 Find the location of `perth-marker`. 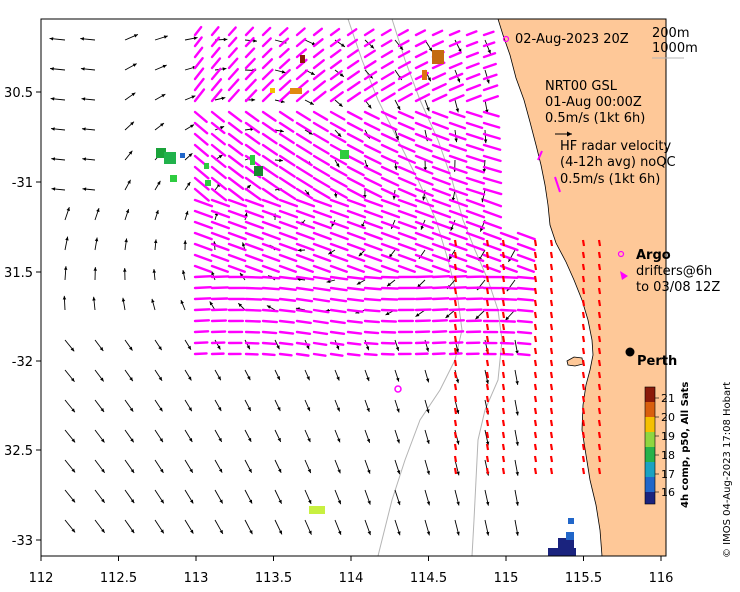

perth-marker is located at coordinates (630, 352).